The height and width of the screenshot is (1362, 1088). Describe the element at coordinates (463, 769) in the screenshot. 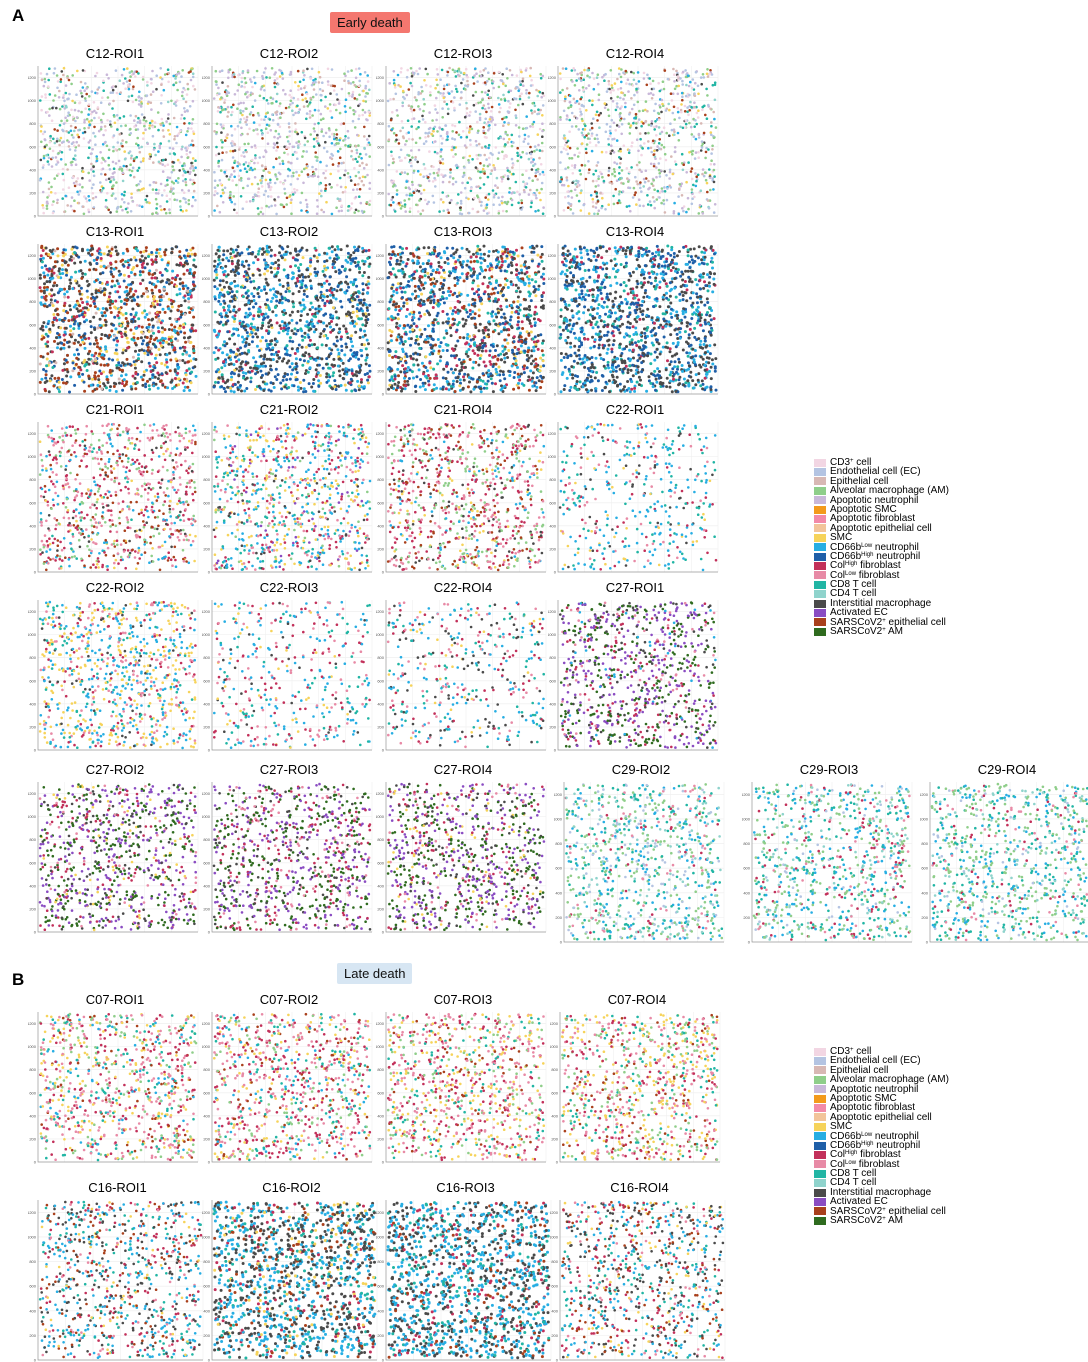

I see `panel-title: C27-ROI4` at that location.